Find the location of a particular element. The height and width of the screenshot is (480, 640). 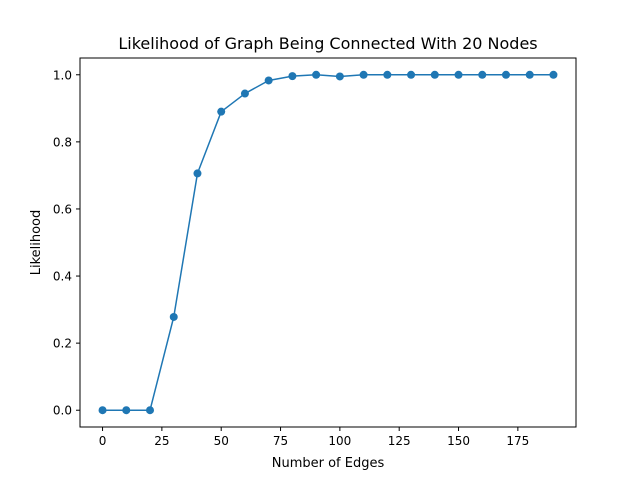

x-tick-label: 150 is located at coordinates (458, 441).